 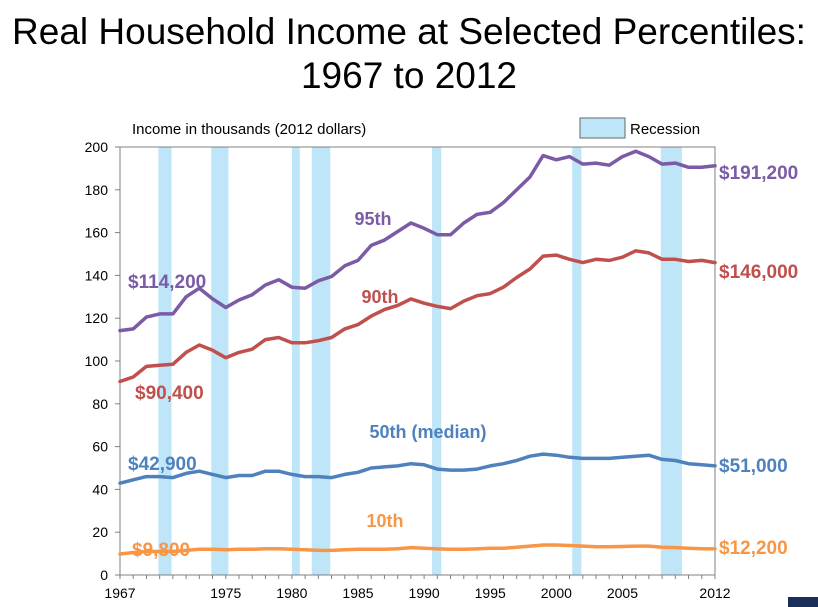 What do you see at coordinates (97, 361) in the screenshot?
I see `y-tick-label: 100` at bounding box center [97, 361].